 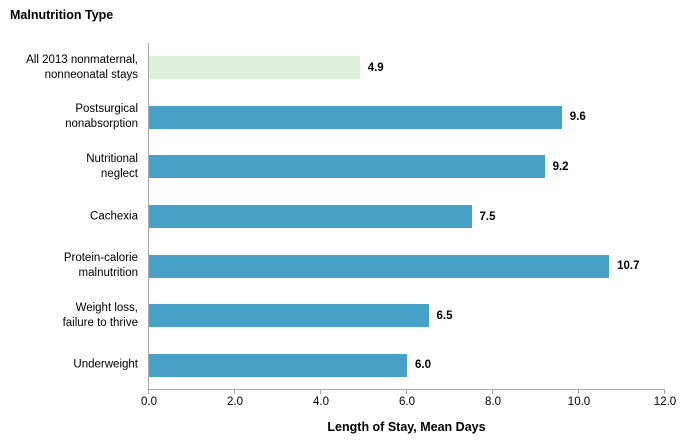 What do you see at coordinates (665, 402) in the screenshot?
I see `x-tick-label: 12.0` at bounding box center [665, 402].